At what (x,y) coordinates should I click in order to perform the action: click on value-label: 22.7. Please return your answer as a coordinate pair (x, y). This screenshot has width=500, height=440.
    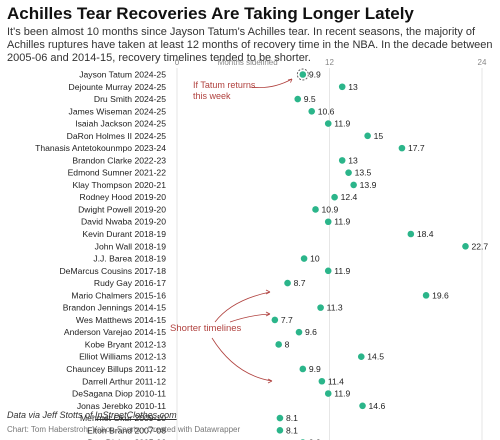
    Looking at the image, I should click on (479, 246).